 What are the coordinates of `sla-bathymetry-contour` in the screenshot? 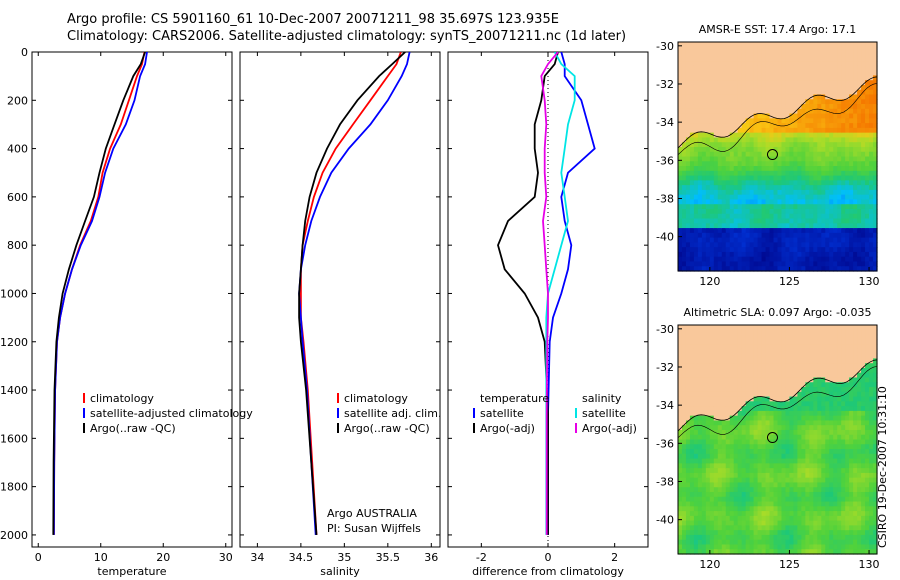 It's located at (777, 402).